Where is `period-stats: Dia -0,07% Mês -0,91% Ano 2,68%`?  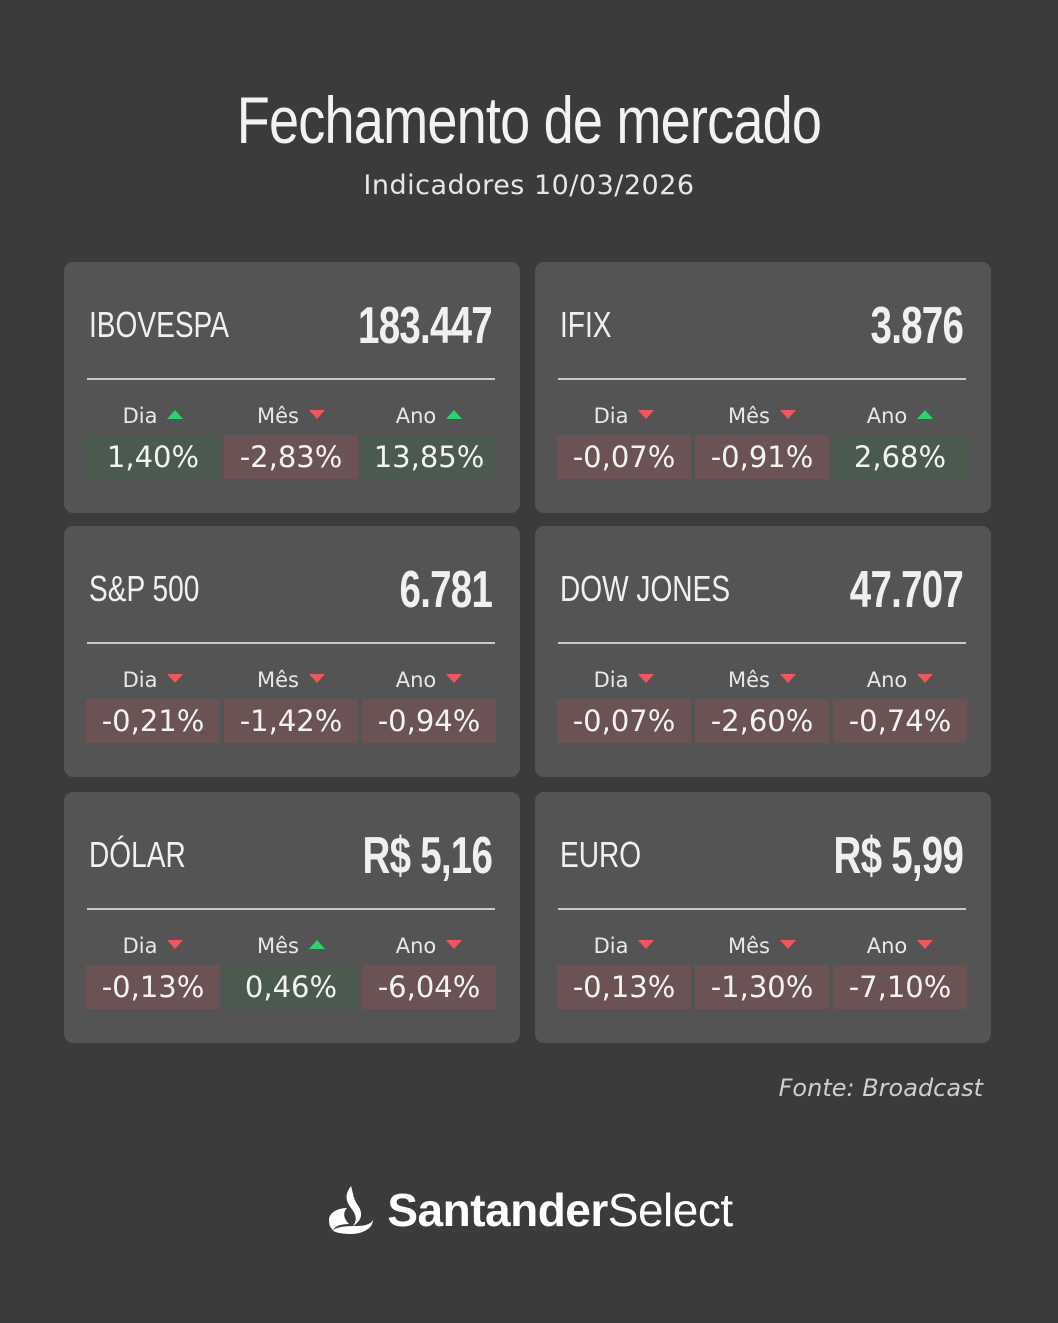
period-stats: Dia -0,07% Mês -0,91% Ano 2,68% is located at coordinates (763, 442).